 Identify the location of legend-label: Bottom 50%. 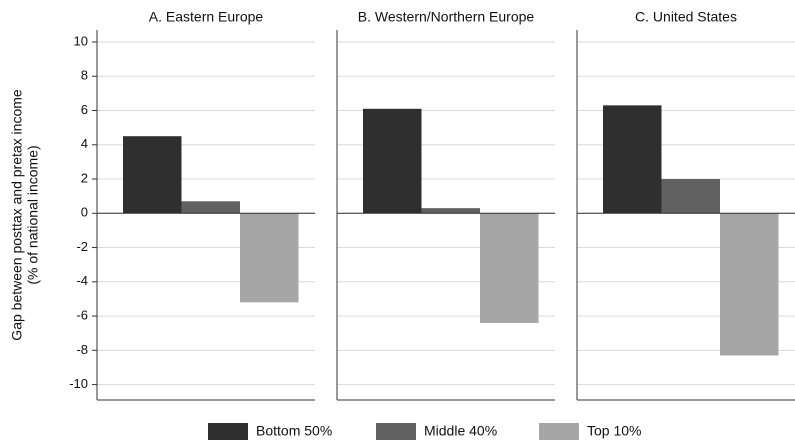
(294, 431).